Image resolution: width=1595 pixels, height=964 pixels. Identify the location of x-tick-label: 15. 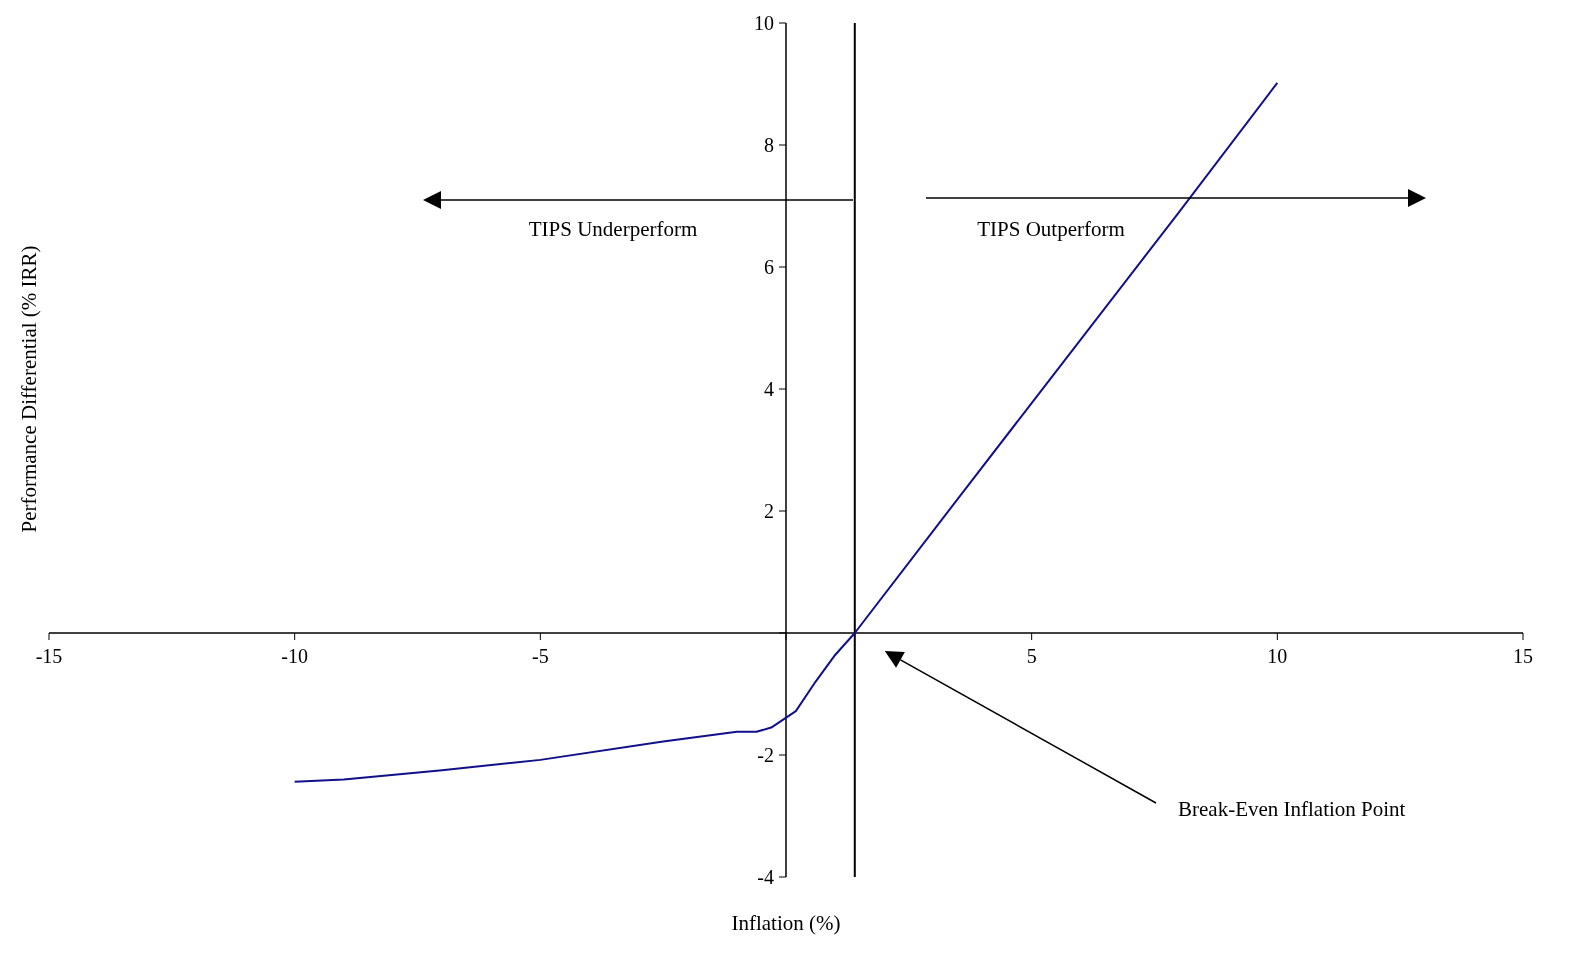
(1523, 656).